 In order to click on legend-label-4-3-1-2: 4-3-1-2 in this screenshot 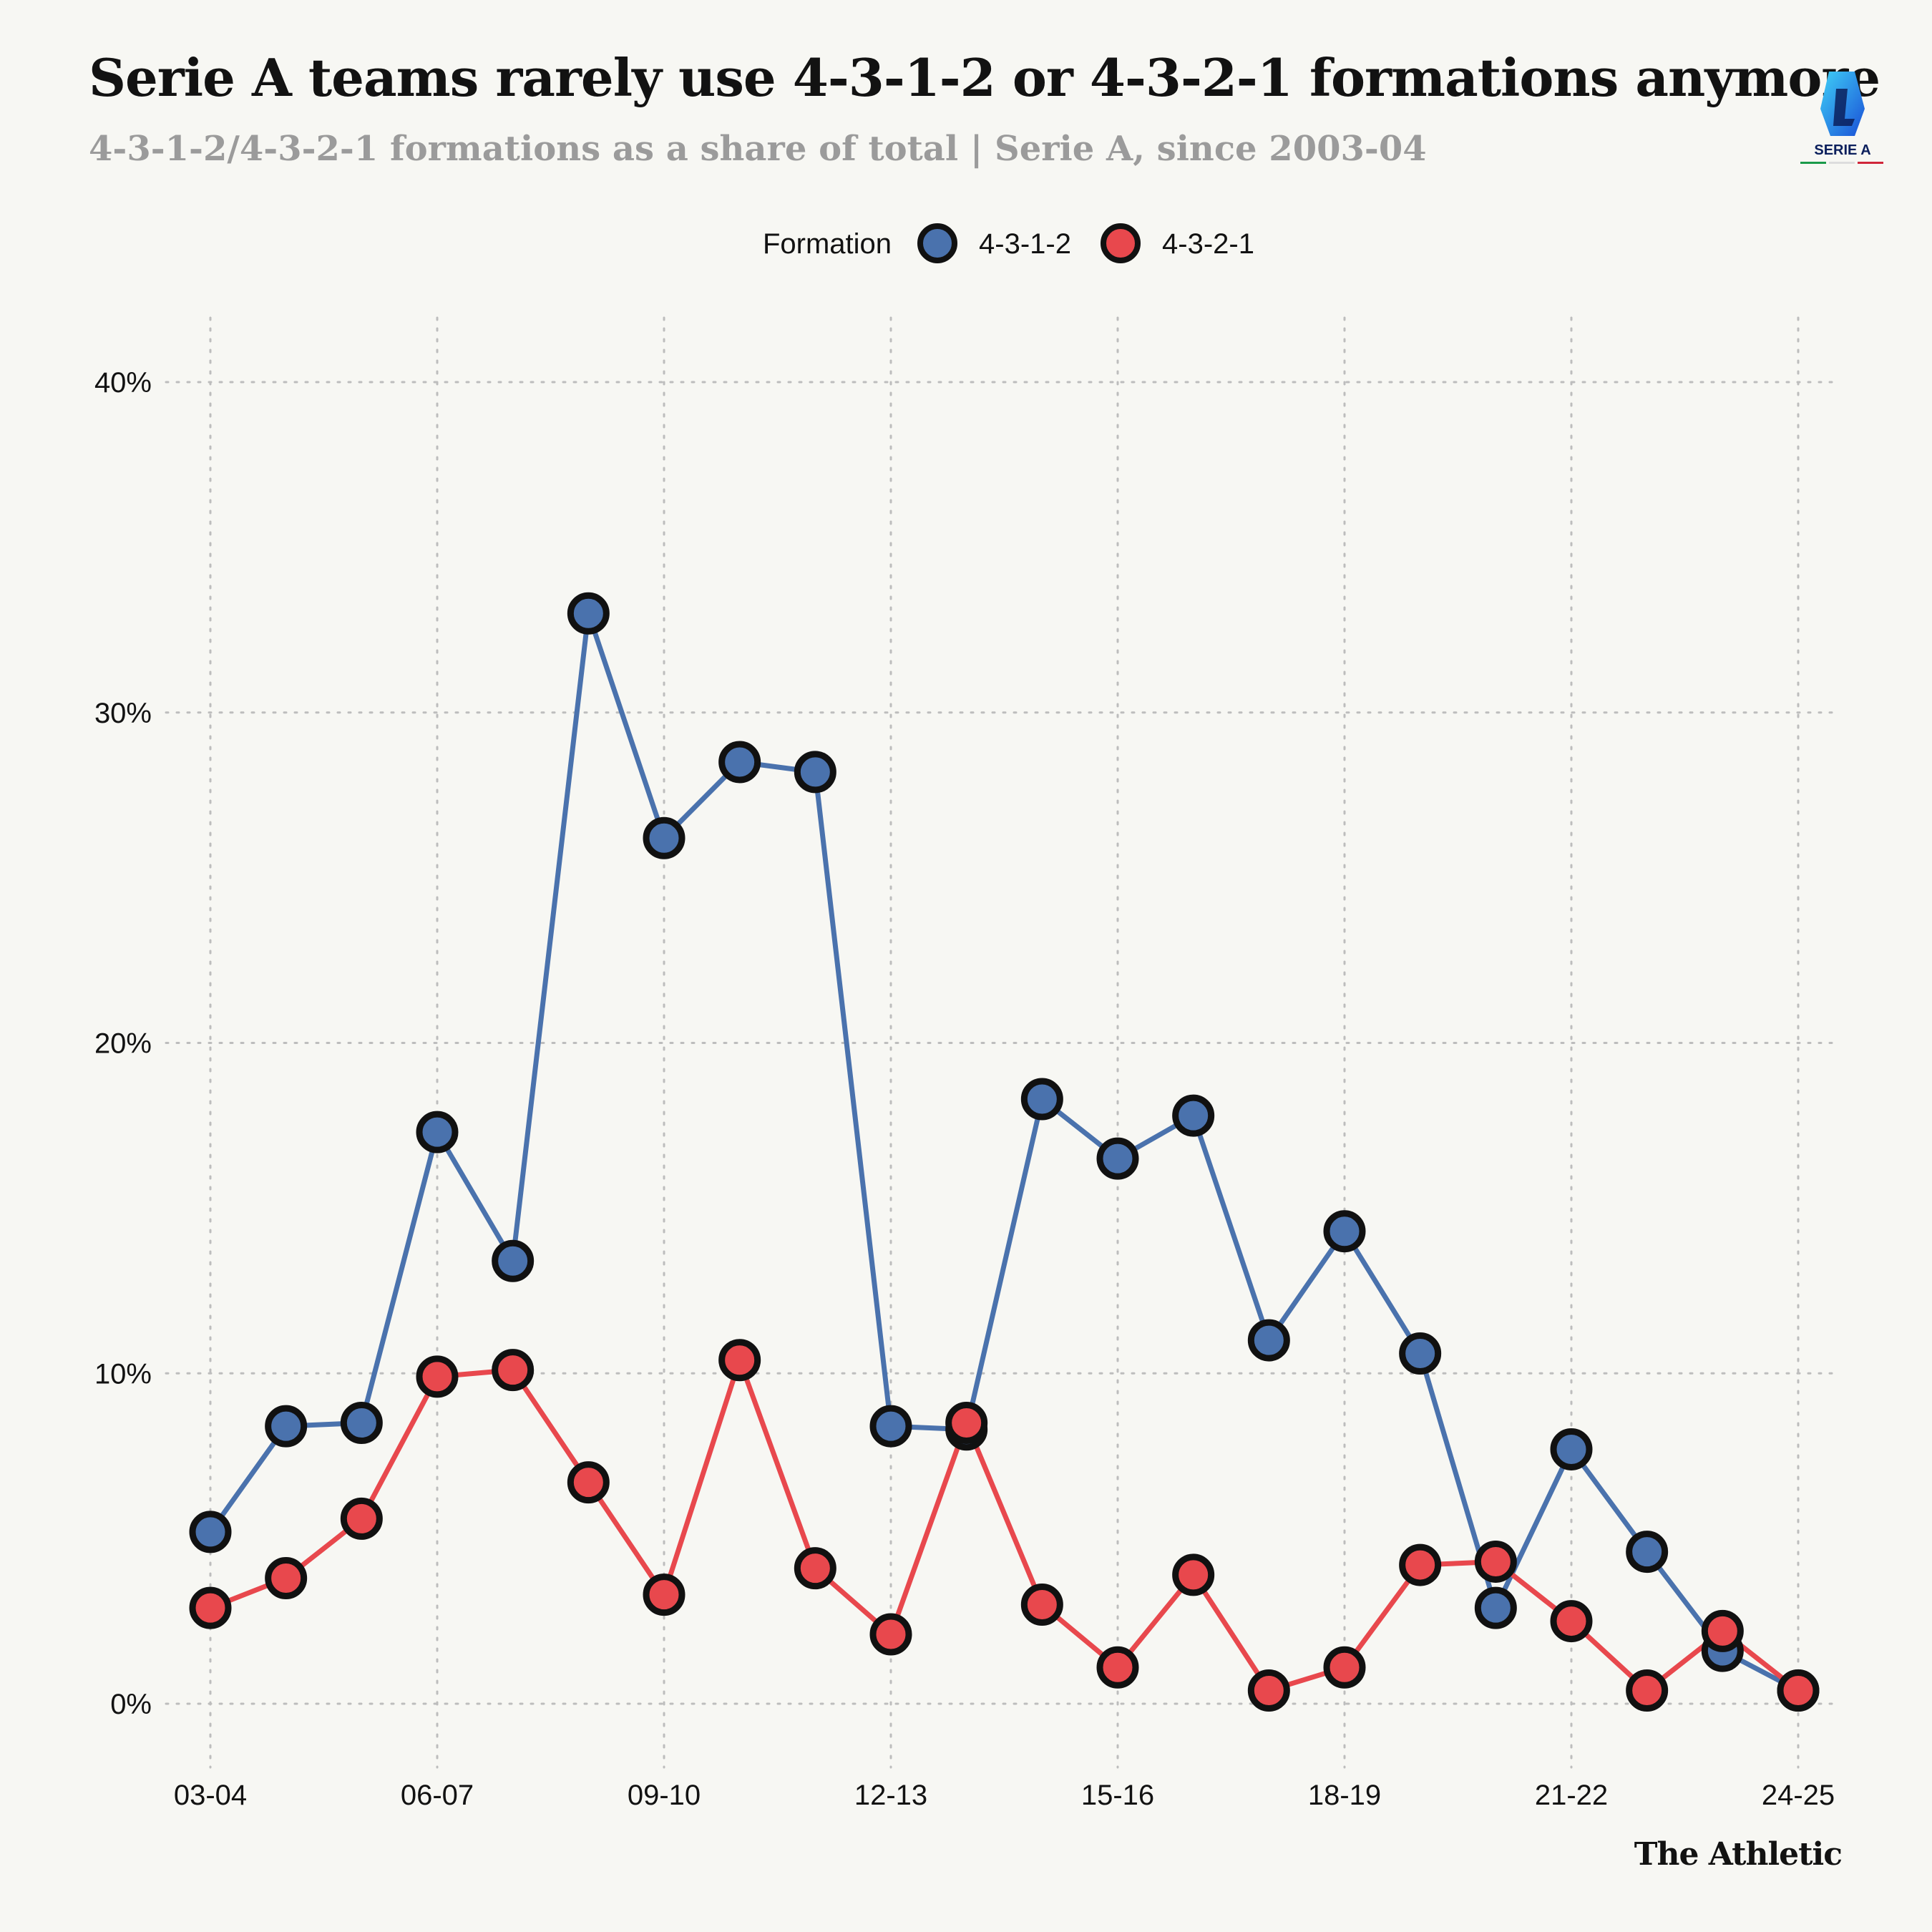, I will do `click(1025, 244)`.